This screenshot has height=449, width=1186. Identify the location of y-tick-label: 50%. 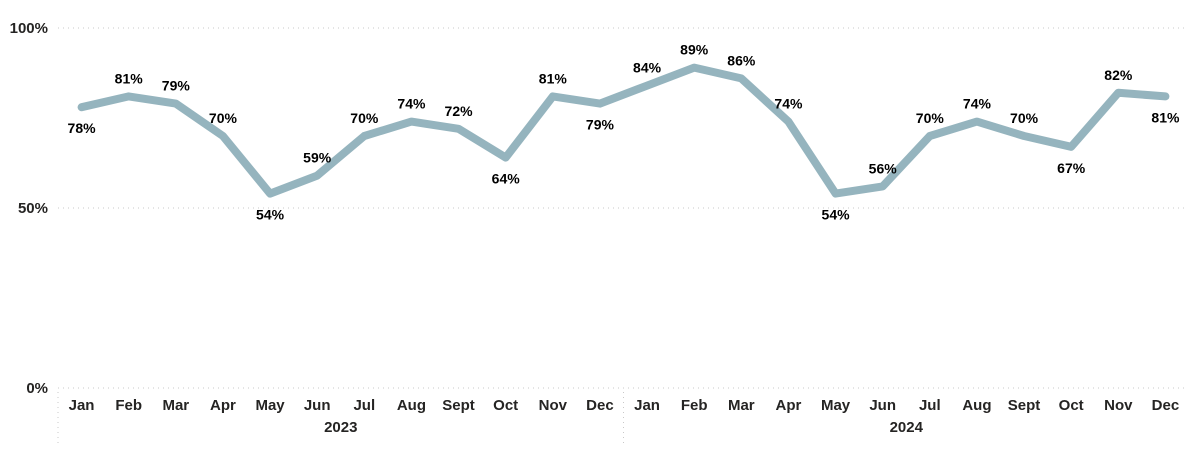
(33, 208).